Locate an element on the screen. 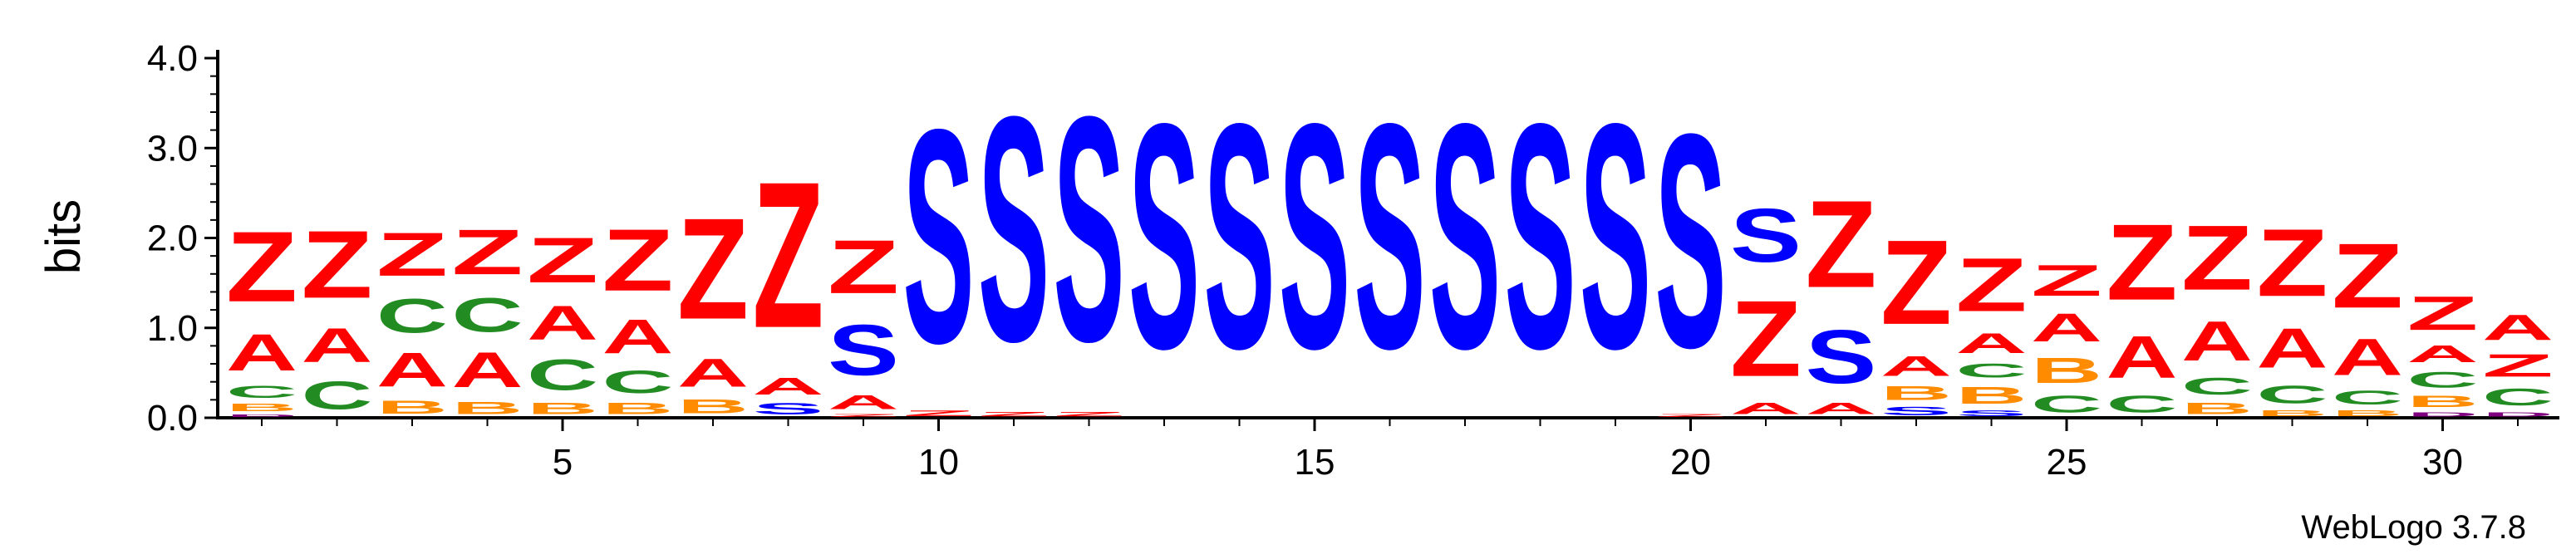 The width and height of the screenshot is (2576, 554). x-tick-label: 15 is located at coordinates (1315, 462).